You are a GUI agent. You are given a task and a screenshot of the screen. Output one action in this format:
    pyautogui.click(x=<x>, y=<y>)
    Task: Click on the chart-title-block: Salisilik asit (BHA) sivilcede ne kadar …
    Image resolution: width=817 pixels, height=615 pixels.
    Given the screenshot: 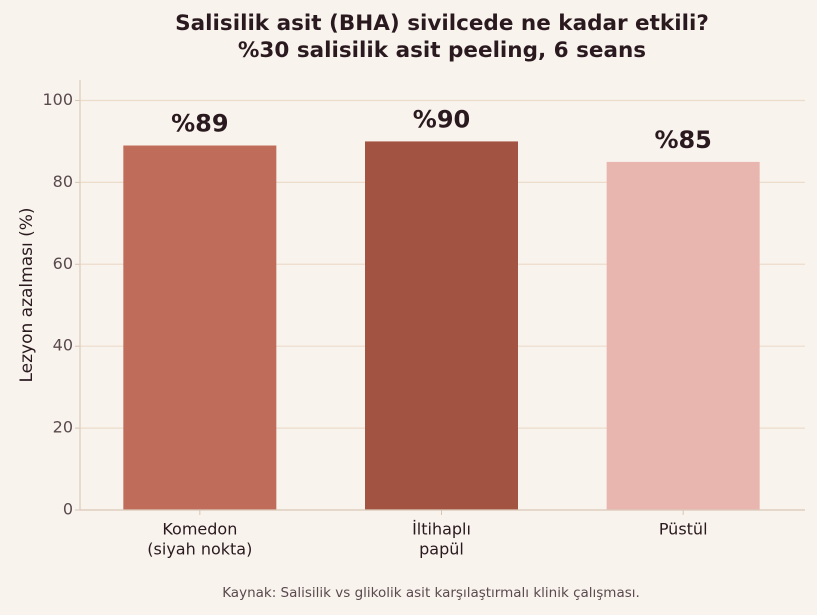 What is the action you would take?
    pyautogui.click(x=408, y=37)
    